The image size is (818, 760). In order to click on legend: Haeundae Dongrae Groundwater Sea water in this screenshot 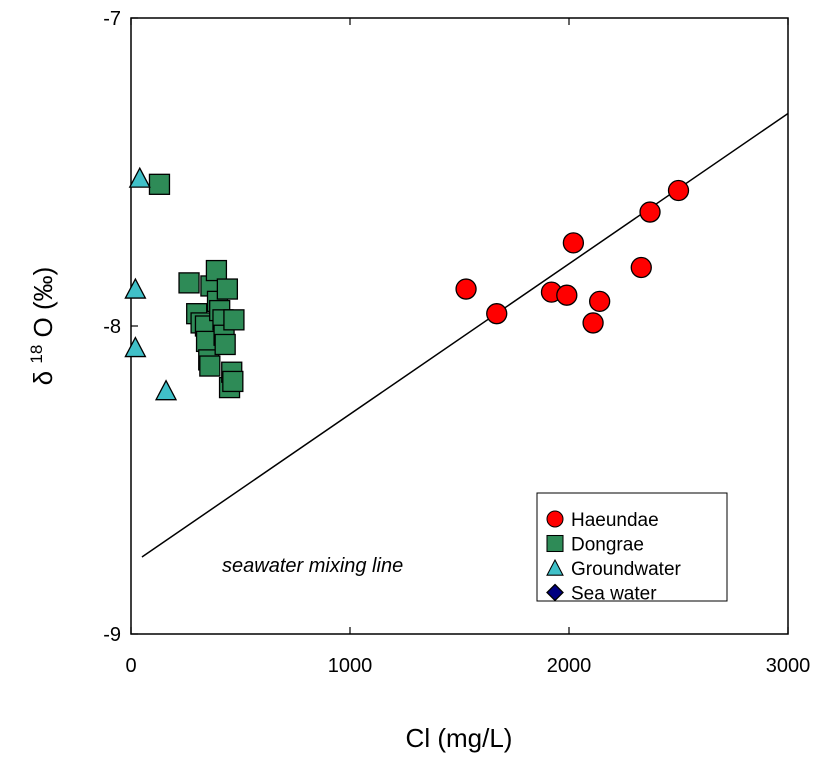, I will do `click(632, 548)`.